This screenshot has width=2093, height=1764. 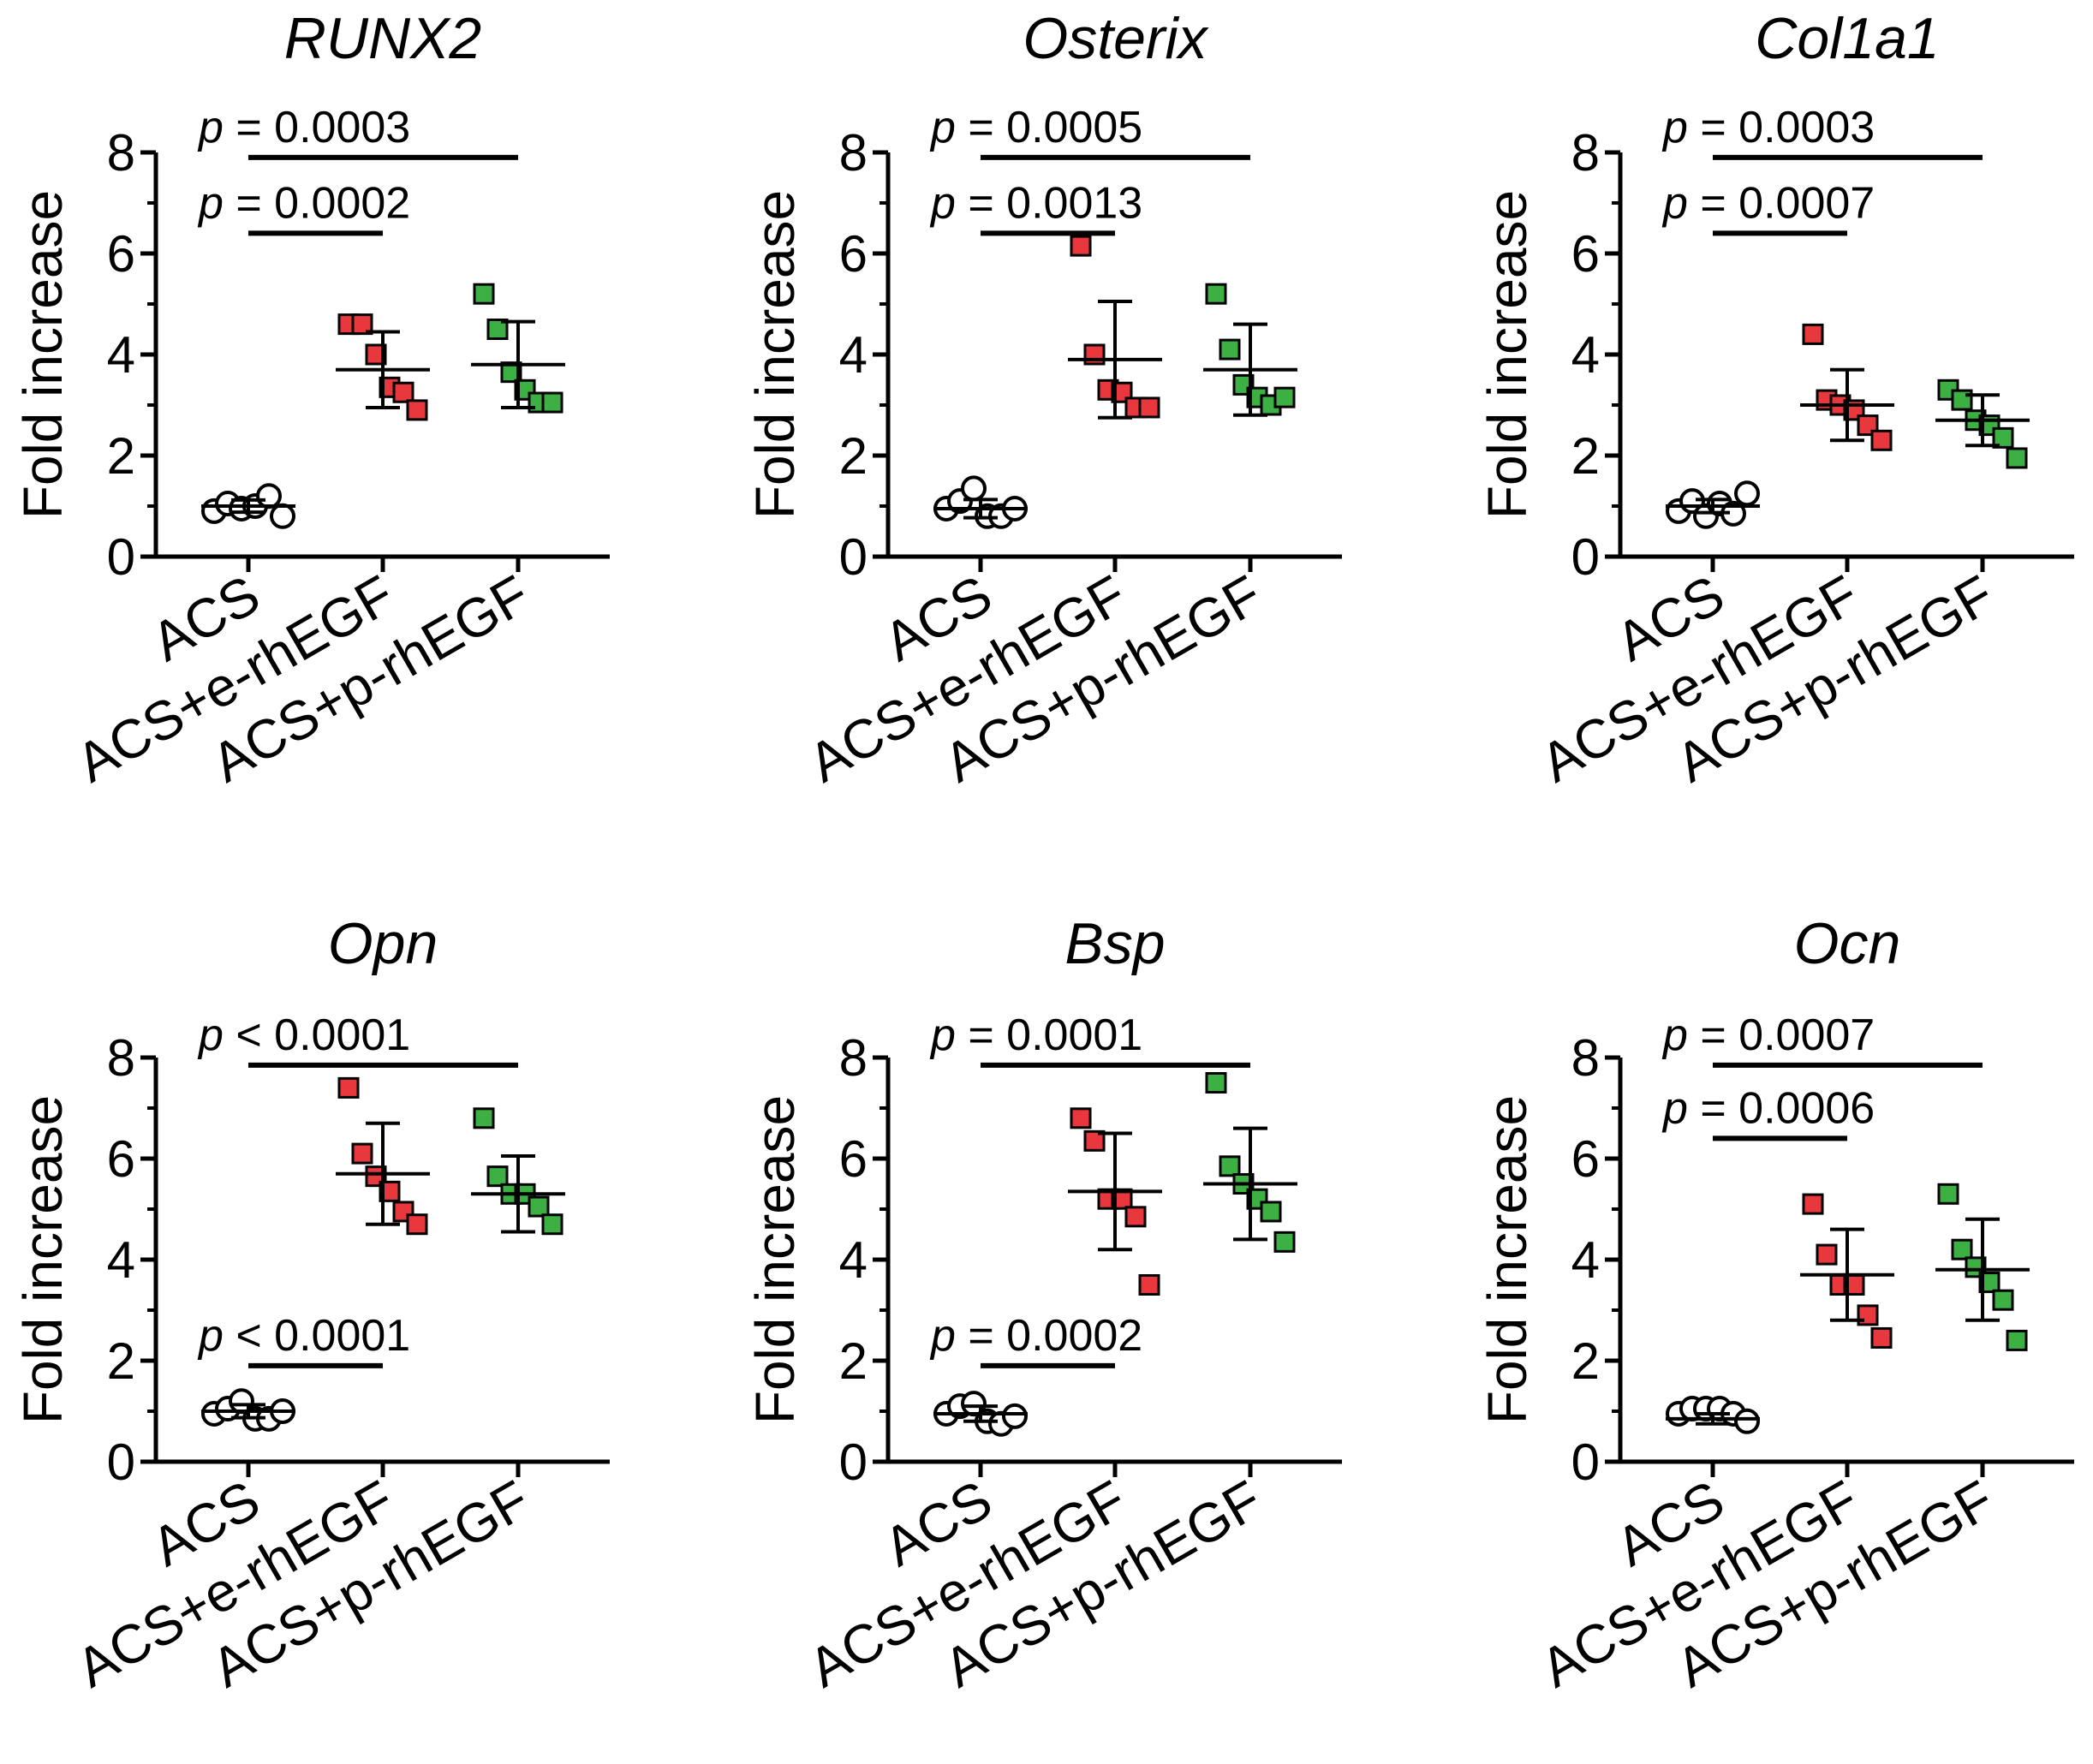 What do you see at coordinates (1035, 127) in the screenshot?
I see `p-value-label: p = 0.0005` at bounding box center [1035, 127].